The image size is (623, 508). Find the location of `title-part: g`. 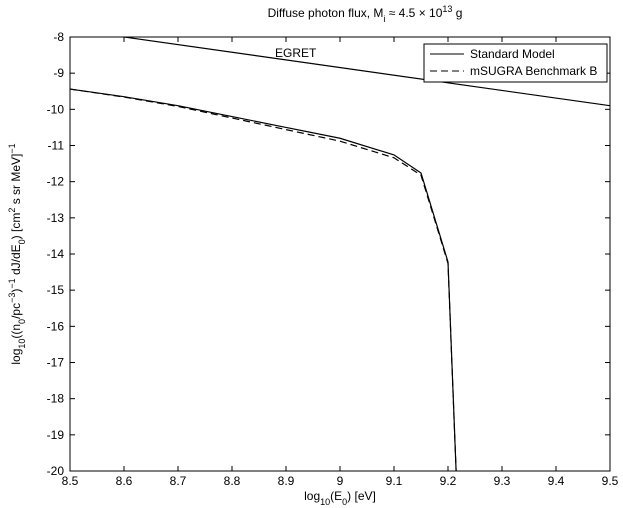

title-part: g is located at coordinates (457, 13).